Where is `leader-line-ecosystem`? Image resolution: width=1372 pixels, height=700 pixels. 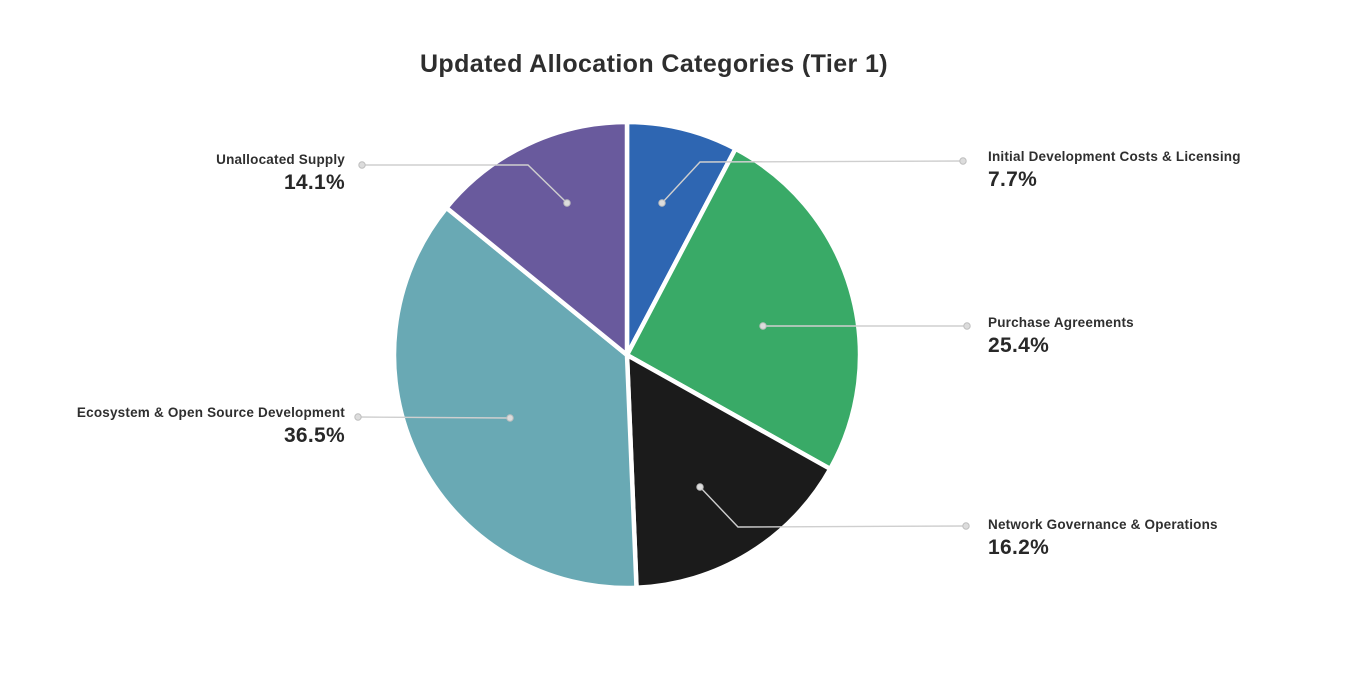 leader-line-ecosystem is located at coordinates (434, 417).